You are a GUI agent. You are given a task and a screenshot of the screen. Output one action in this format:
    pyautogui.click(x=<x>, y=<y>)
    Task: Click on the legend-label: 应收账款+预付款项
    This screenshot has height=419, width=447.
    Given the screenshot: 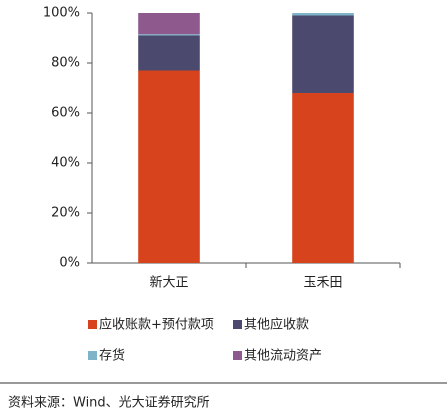 What is the action you would take?
    pyautogui.click(x=156, y=325)
    